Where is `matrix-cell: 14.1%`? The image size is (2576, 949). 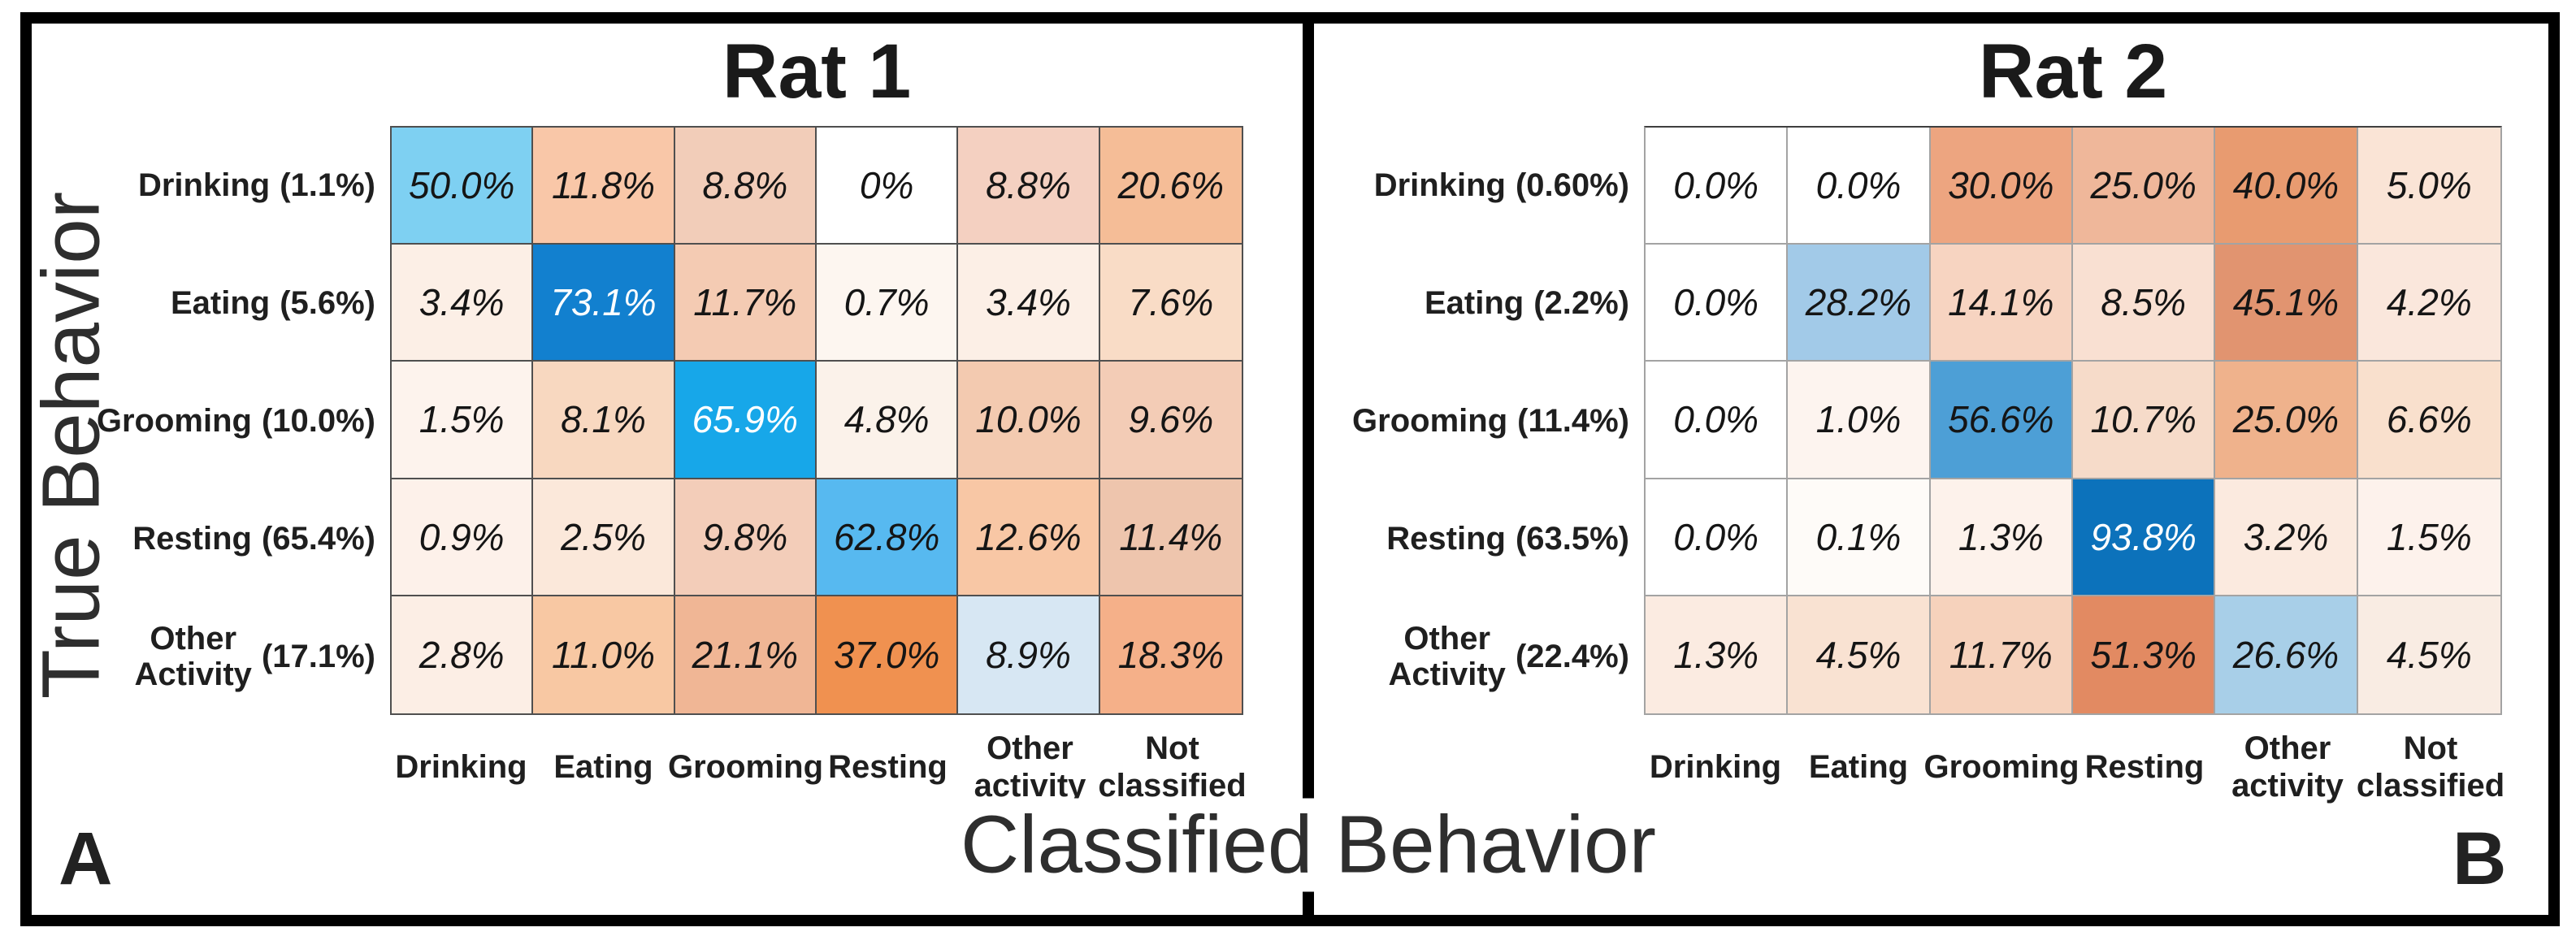
matrix-cell: 14.1% is located at coordinates (2001, 303).